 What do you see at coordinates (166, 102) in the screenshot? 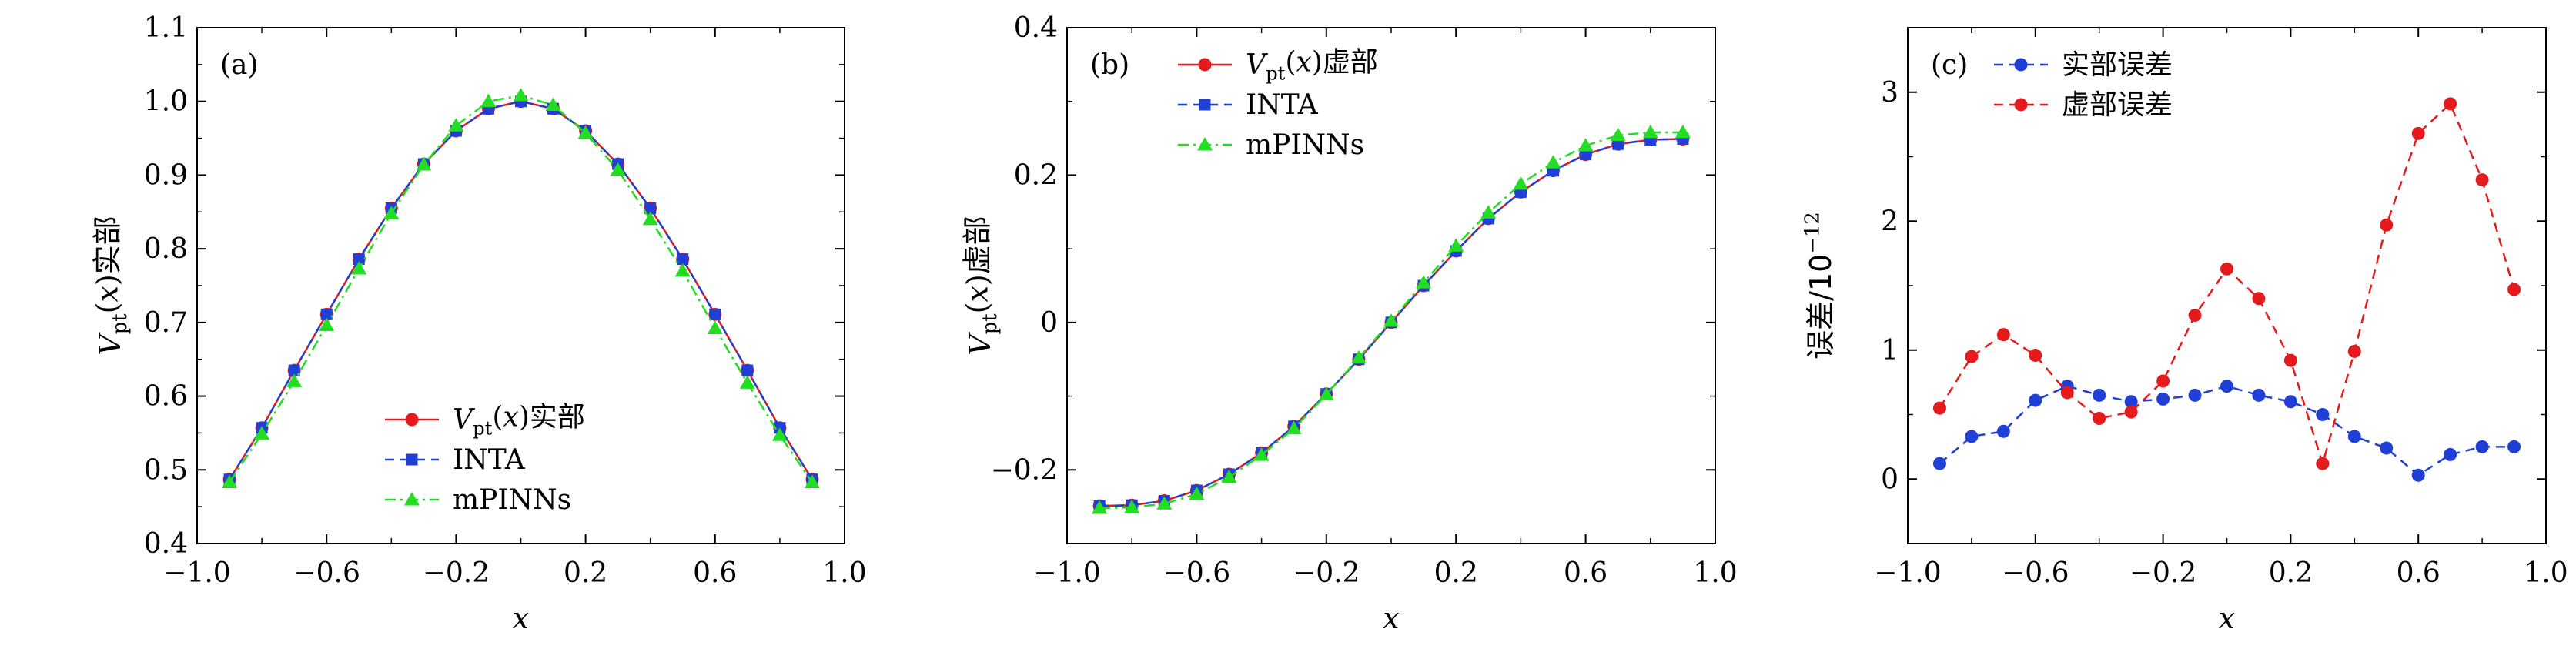
I see `y-tick-label: 1.0` at bounding box center [166, 102].